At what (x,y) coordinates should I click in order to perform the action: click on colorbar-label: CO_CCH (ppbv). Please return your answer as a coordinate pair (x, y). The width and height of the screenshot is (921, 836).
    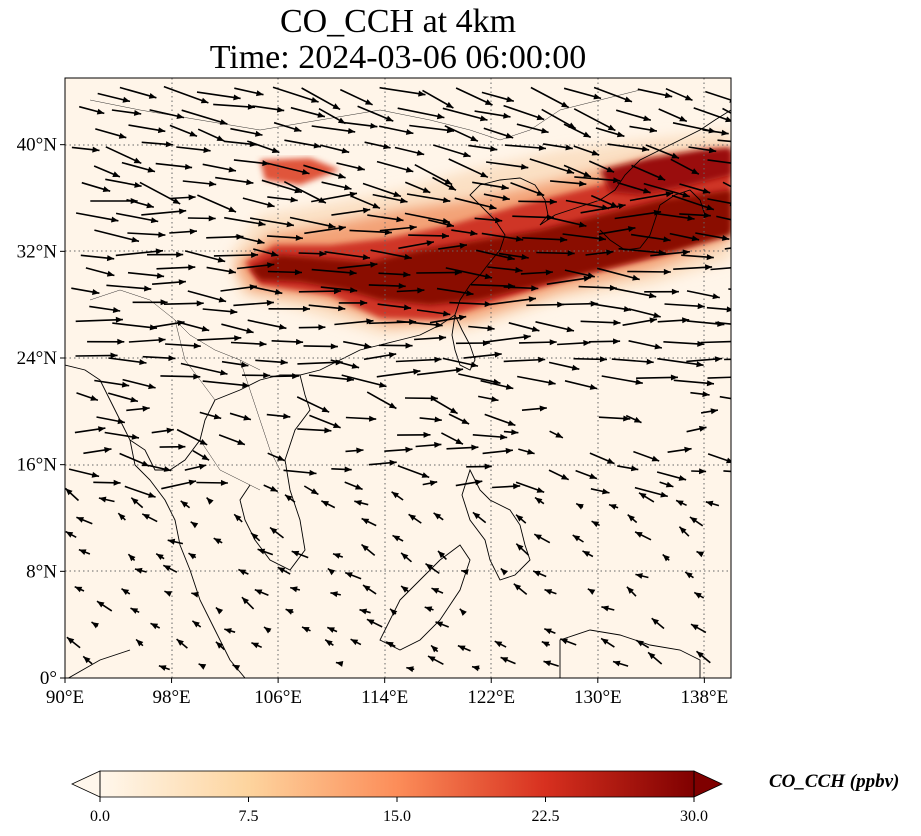
    Looking at the image, I should click on (834, 781).